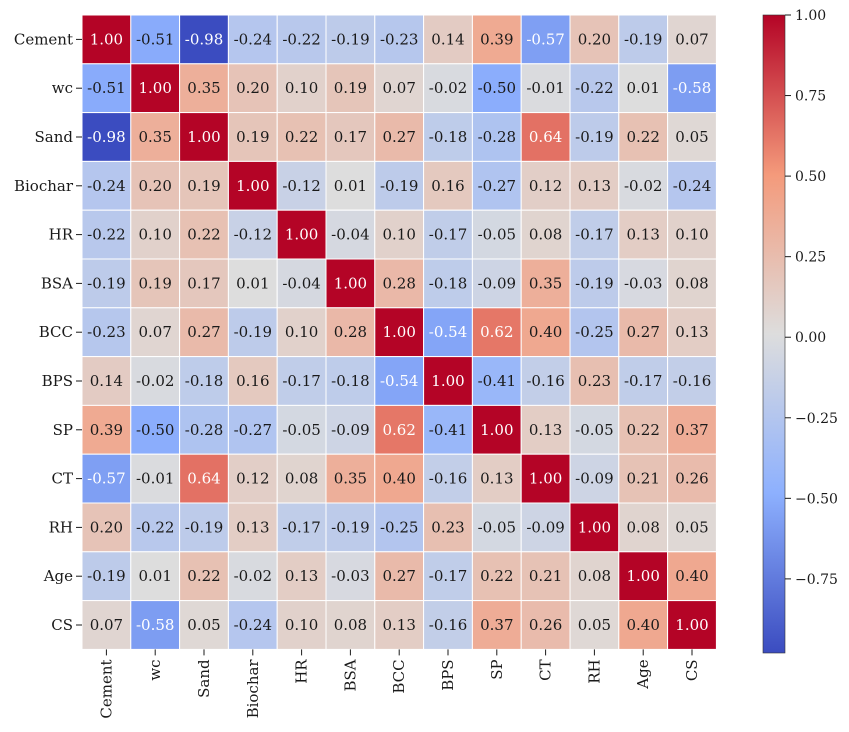  What do you see at coordinates (692, 576) in the screenshot?
I see `heatmap-cell-Age-CS` at bounding box center [692, 576].